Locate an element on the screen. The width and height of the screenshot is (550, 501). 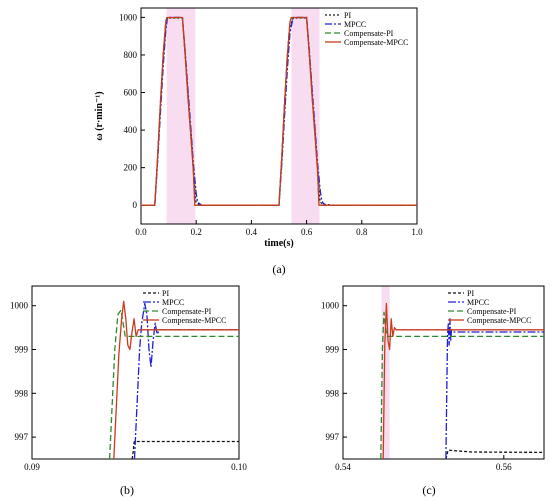
x-tick-label: 1.0 is located at coordinates (417, 232).